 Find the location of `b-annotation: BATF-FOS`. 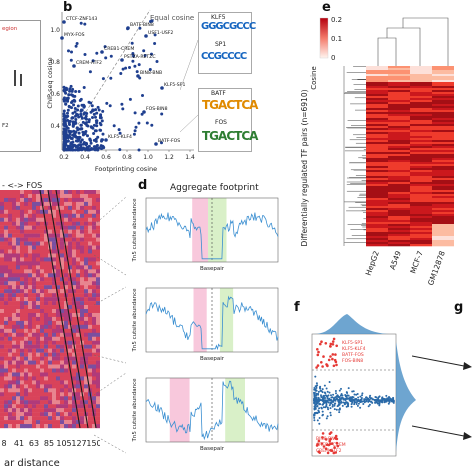

b-annotation: BATF-FOS is located at coordinates (169, 141).